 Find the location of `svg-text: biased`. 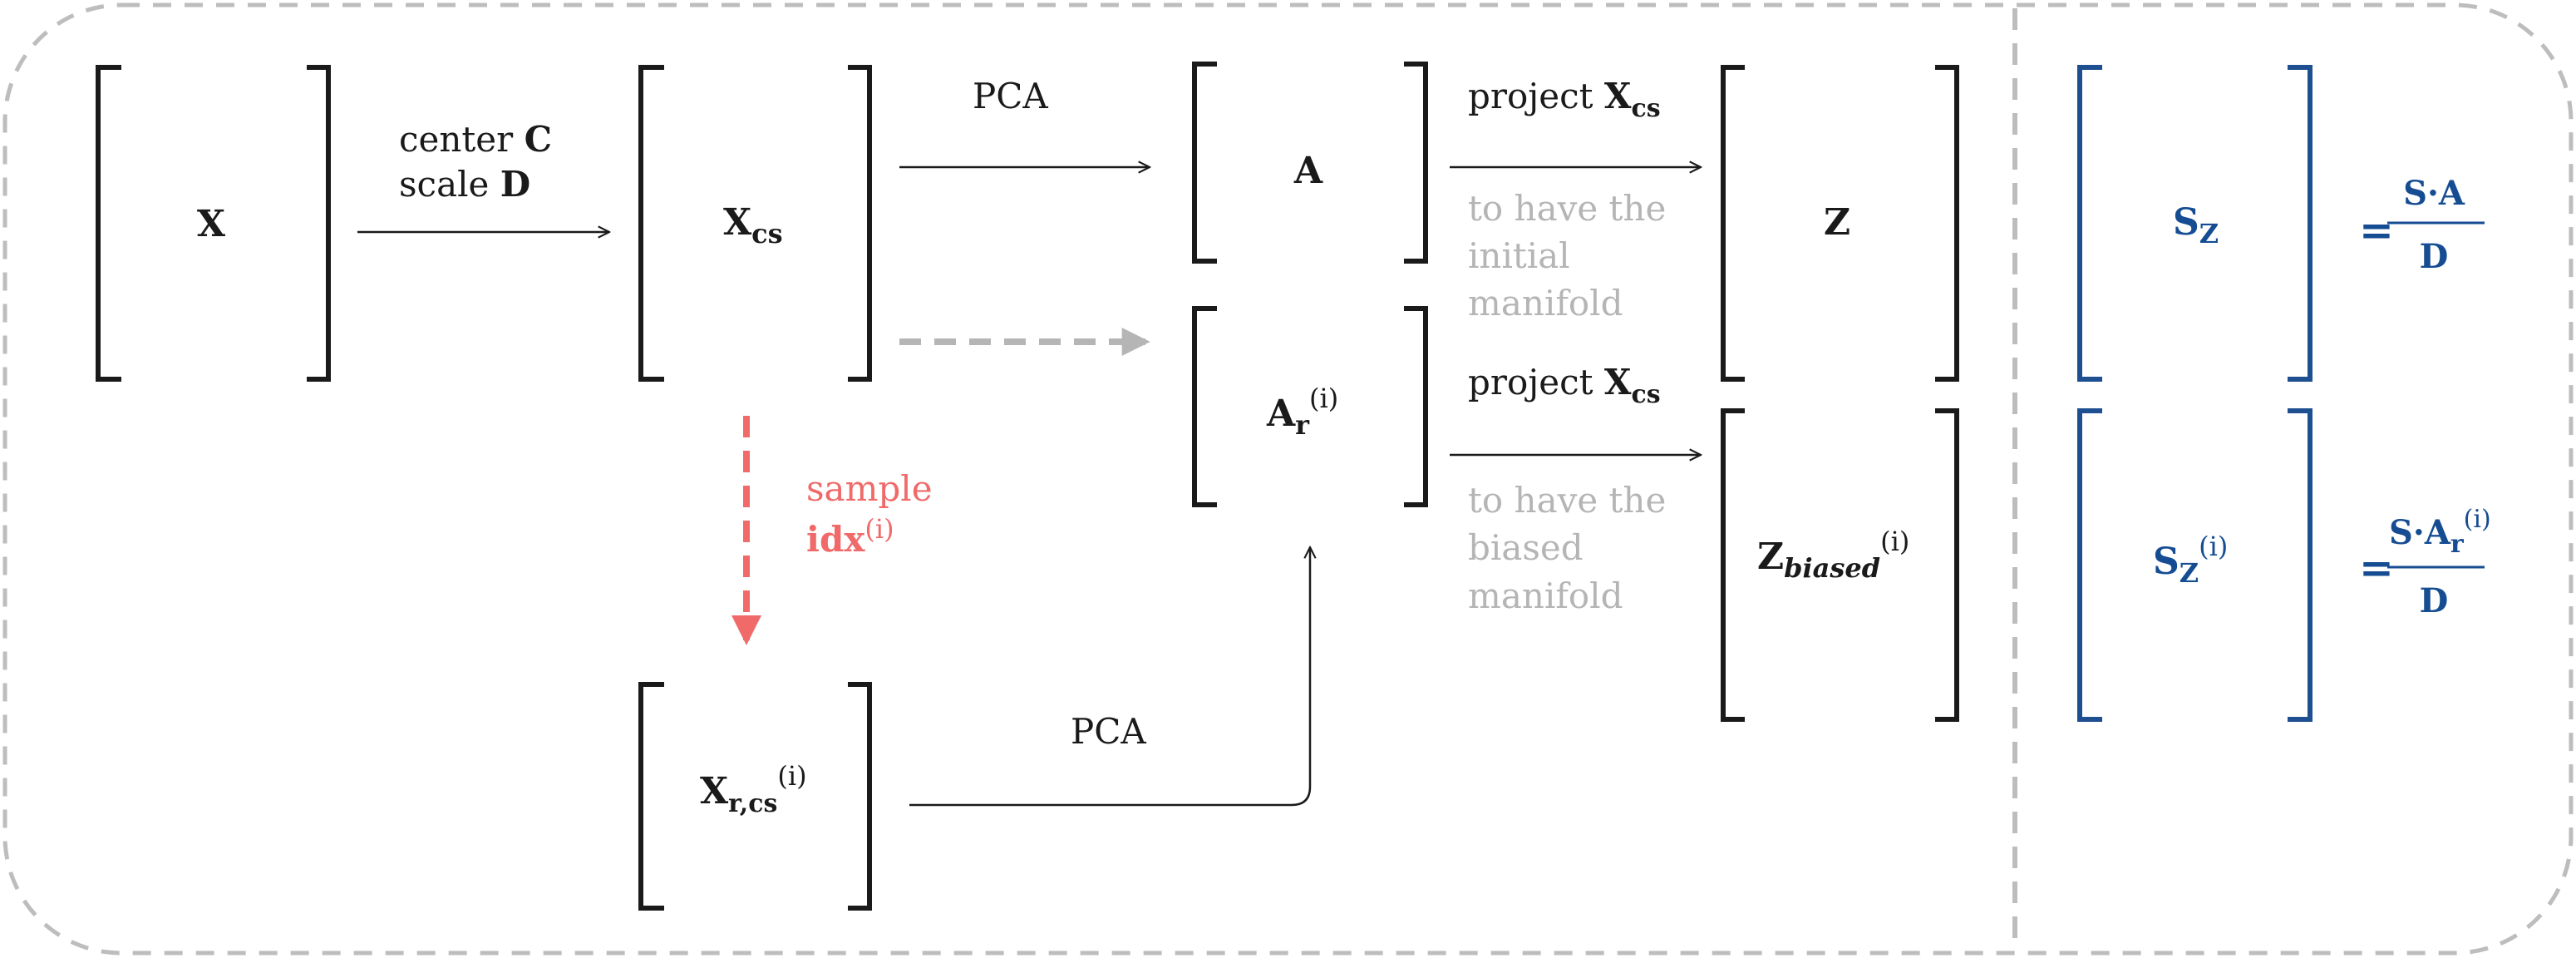

svg-text: biased is located at coordinates (1526, 547).